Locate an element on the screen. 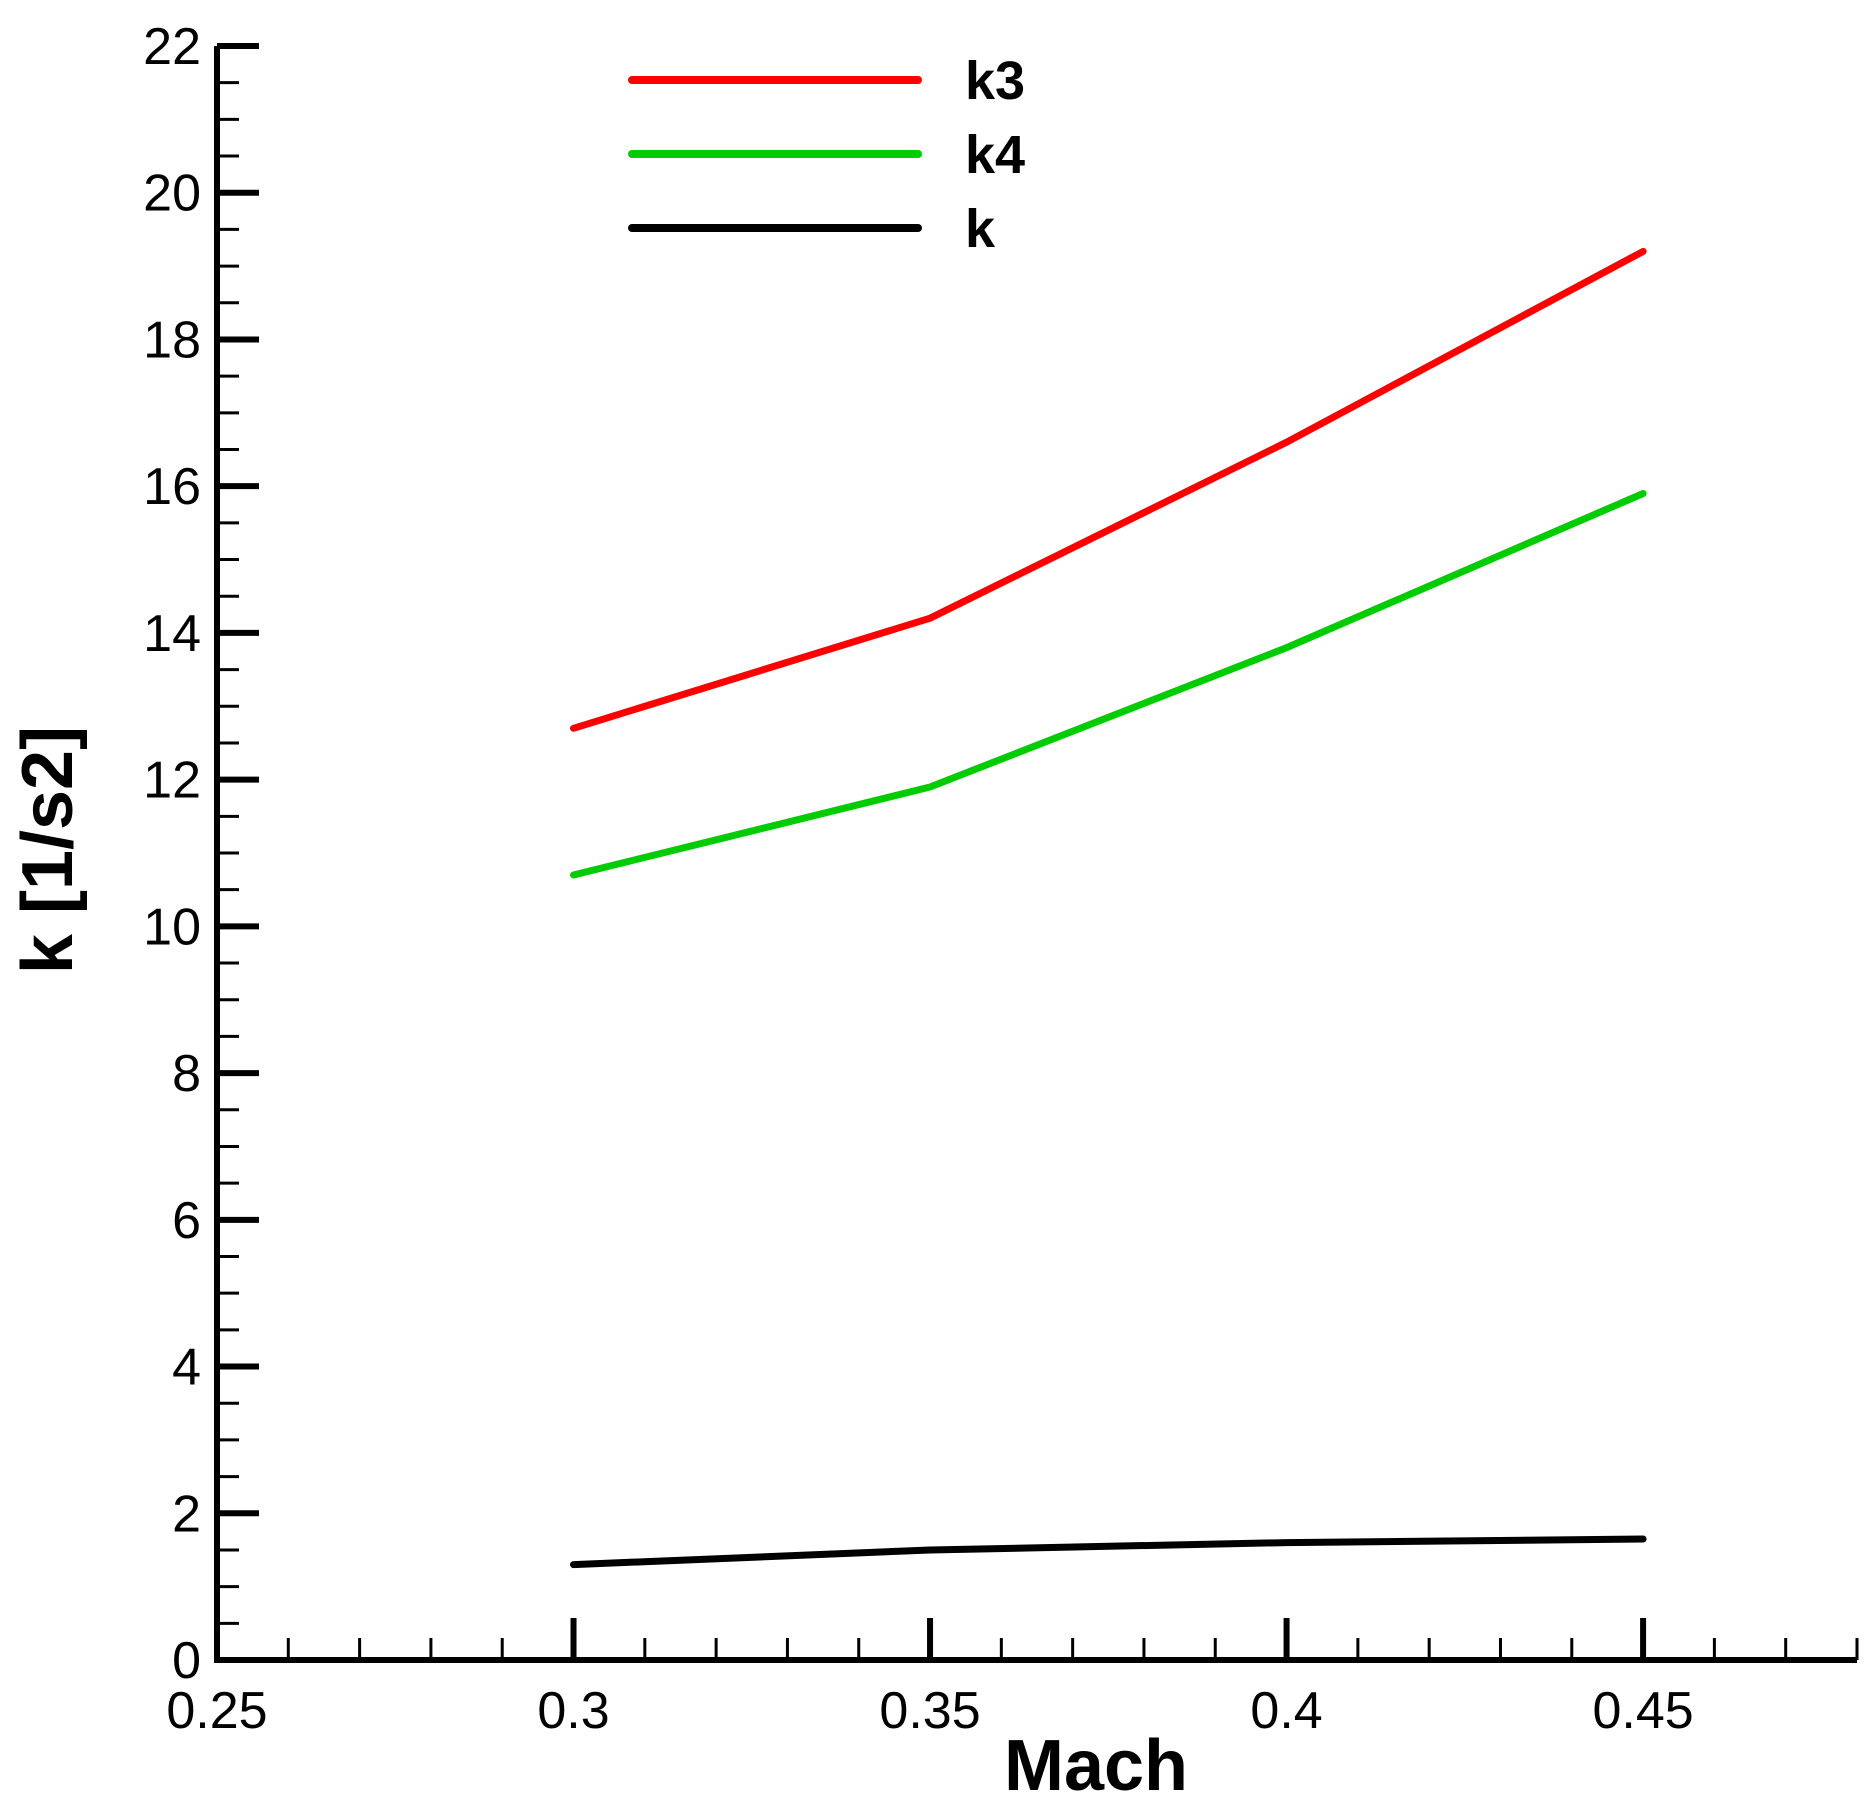 This screenshot has width=1873, height=1808. series-line-k is located at coordinates (1108, 1552).